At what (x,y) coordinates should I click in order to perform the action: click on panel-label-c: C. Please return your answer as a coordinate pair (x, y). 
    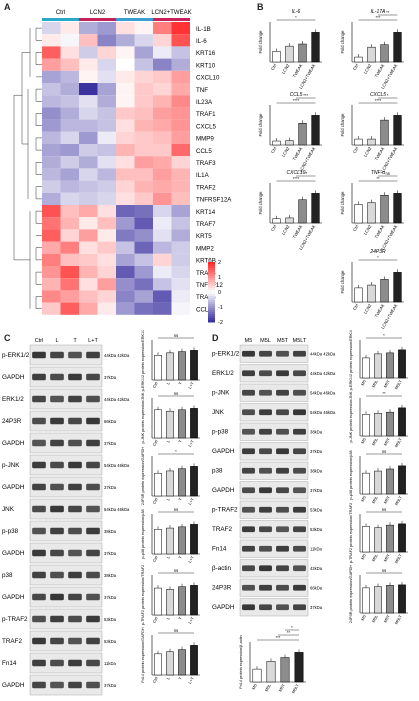
    Looking at the image, I should click on (7, 338).